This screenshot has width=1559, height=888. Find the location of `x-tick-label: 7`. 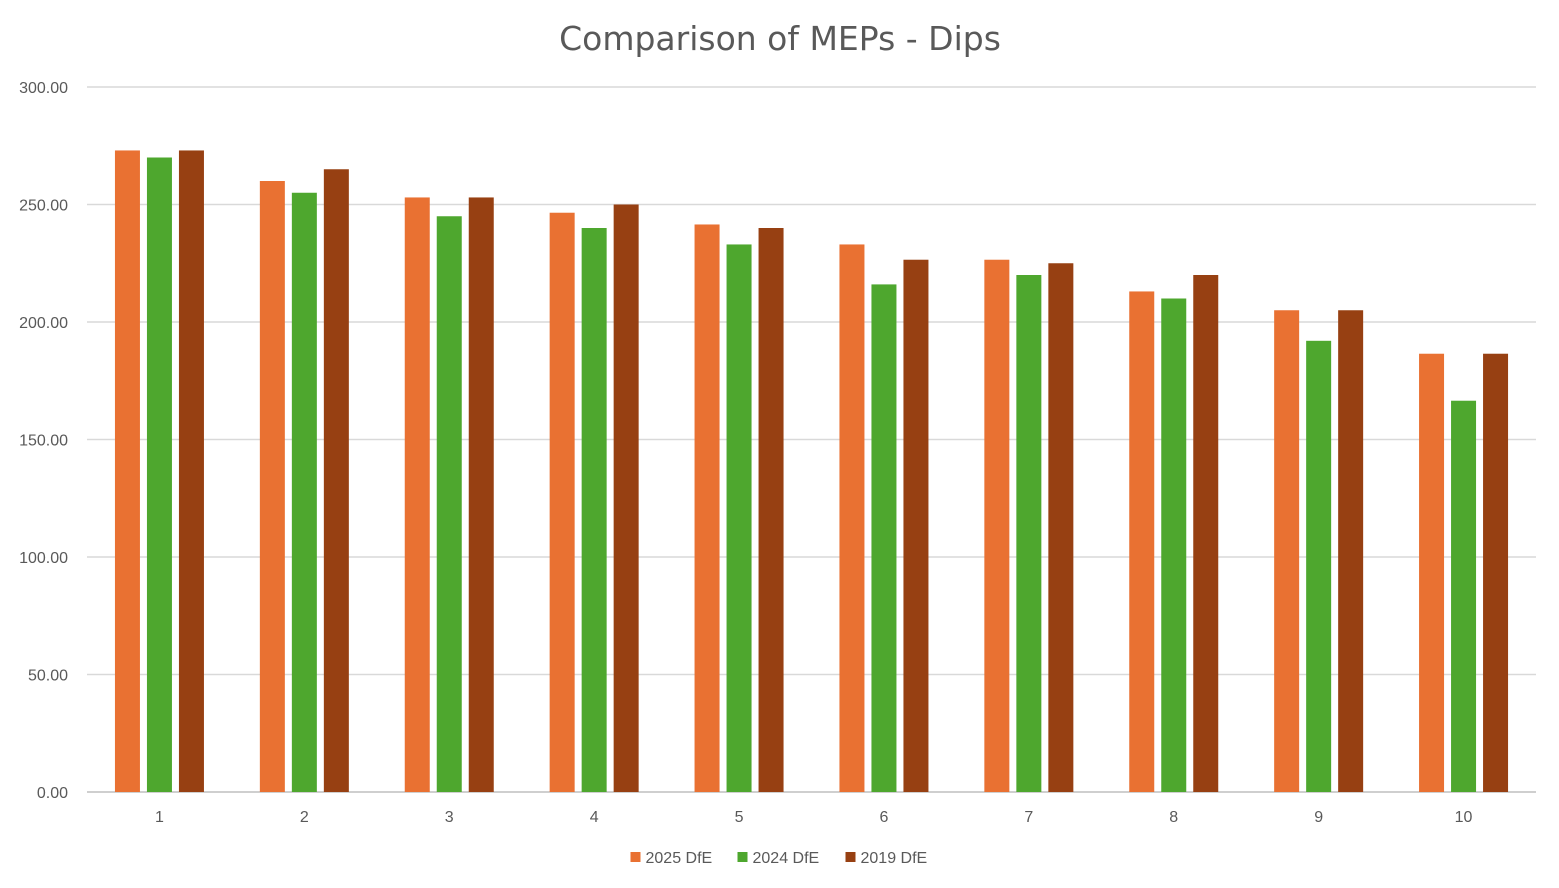

x-tick-label: 7 is located at coordinates (1028, 817).